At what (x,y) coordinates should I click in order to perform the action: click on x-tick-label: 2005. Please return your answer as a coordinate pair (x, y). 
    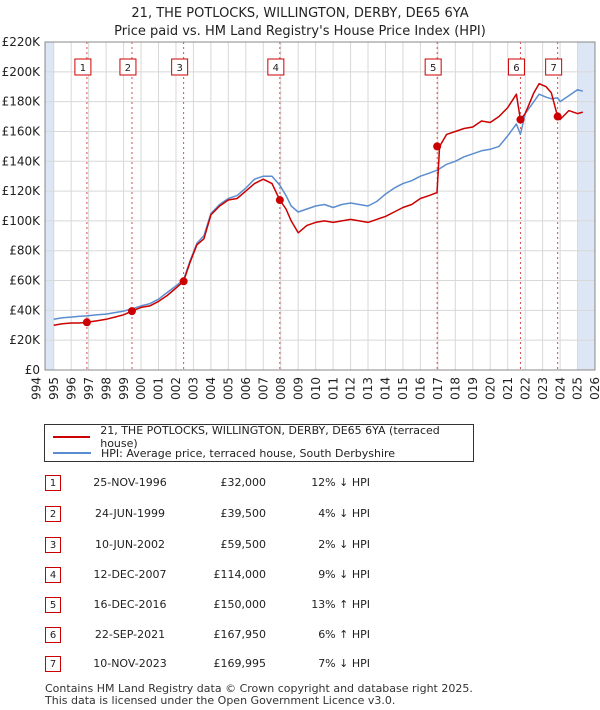
    Looking at the image, I should click on (229, 388).